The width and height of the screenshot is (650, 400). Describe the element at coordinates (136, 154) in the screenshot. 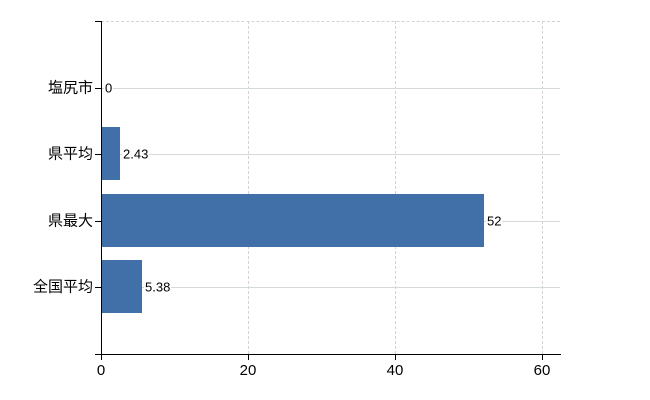

I see `value-label: 2.43` at that location.